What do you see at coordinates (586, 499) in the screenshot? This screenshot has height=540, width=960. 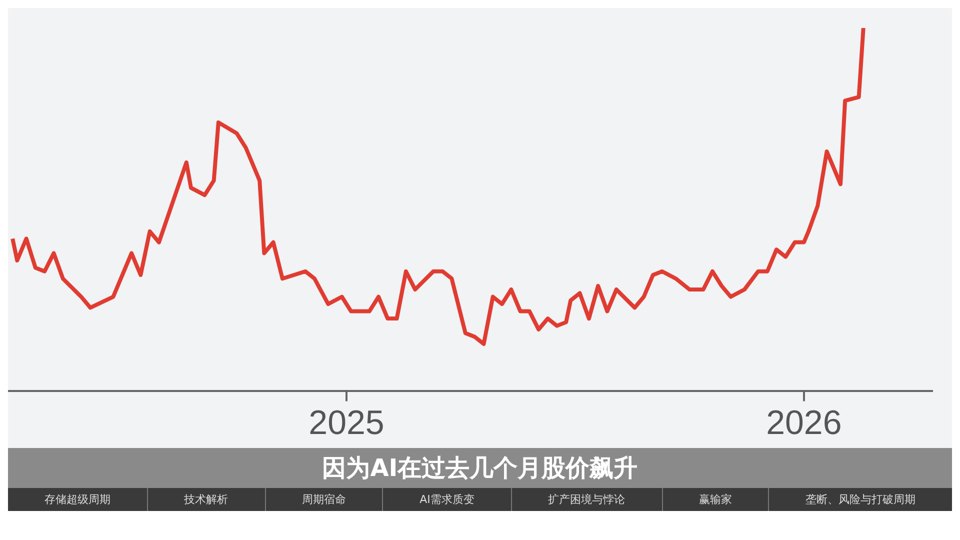 I see `text: 扩产困境与悖论` at bounding box center [586, 499].